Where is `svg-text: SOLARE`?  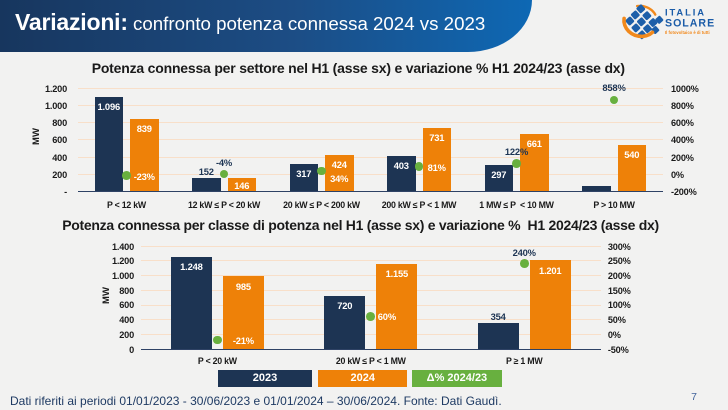 svg-text: SOLARE is located at coordinates (690, 24).